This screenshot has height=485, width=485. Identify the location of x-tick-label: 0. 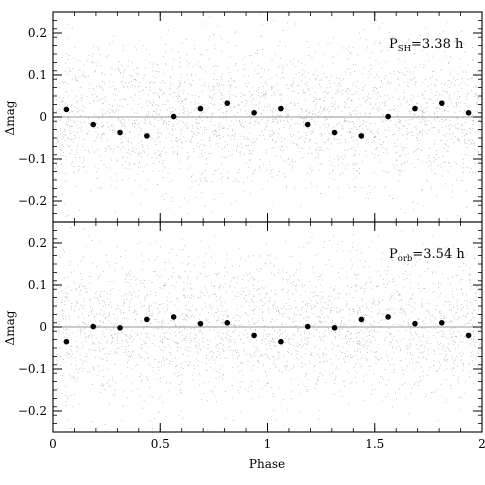
(53, 444).